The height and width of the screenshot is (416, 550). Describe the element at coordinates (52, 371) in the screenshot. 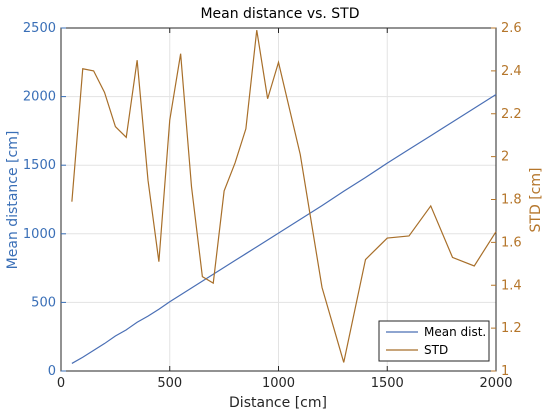

I see `left-y-tick-label: 0` at that location.